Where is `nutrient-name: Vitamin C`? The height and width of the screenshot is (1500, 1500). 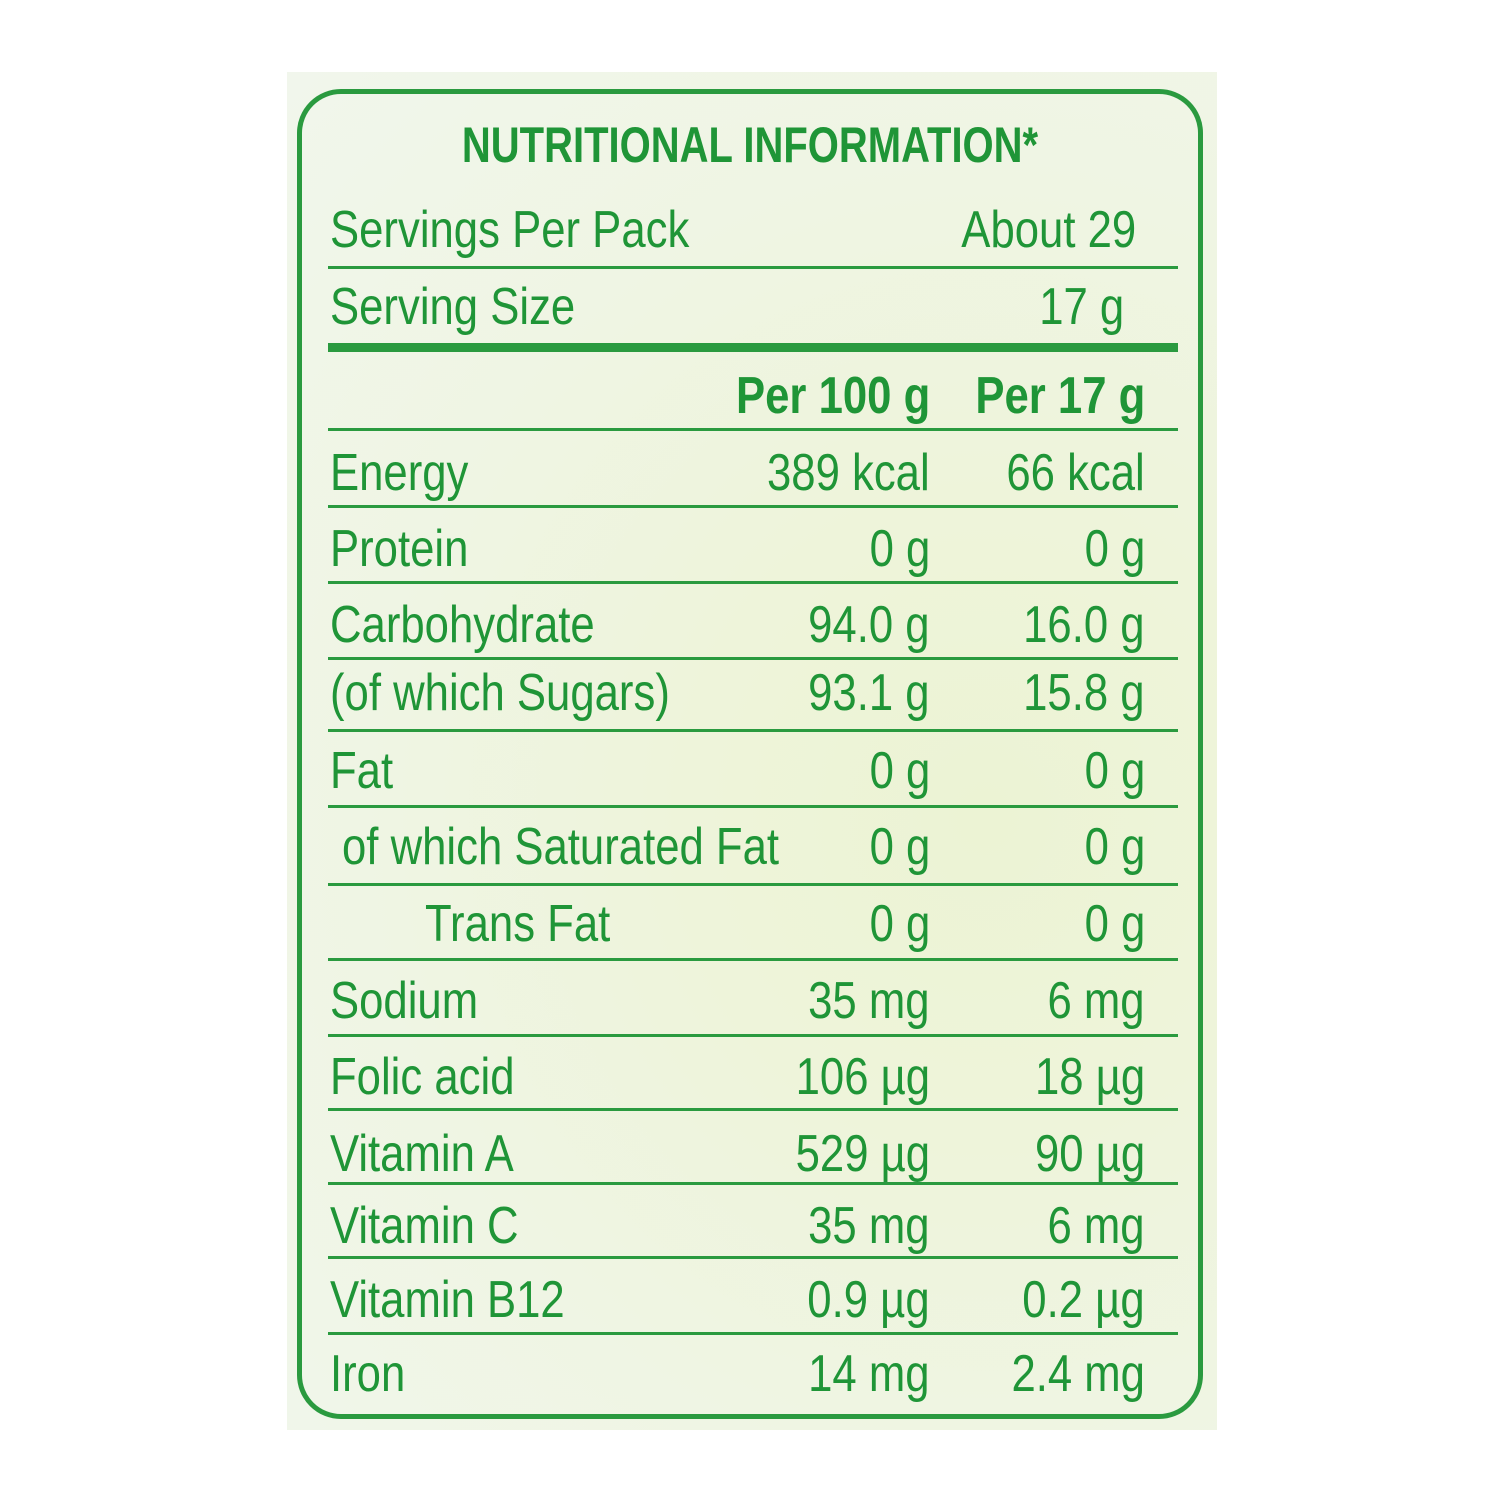
nutrient-name: Vitamin C is located at coordinates (424, 1226).